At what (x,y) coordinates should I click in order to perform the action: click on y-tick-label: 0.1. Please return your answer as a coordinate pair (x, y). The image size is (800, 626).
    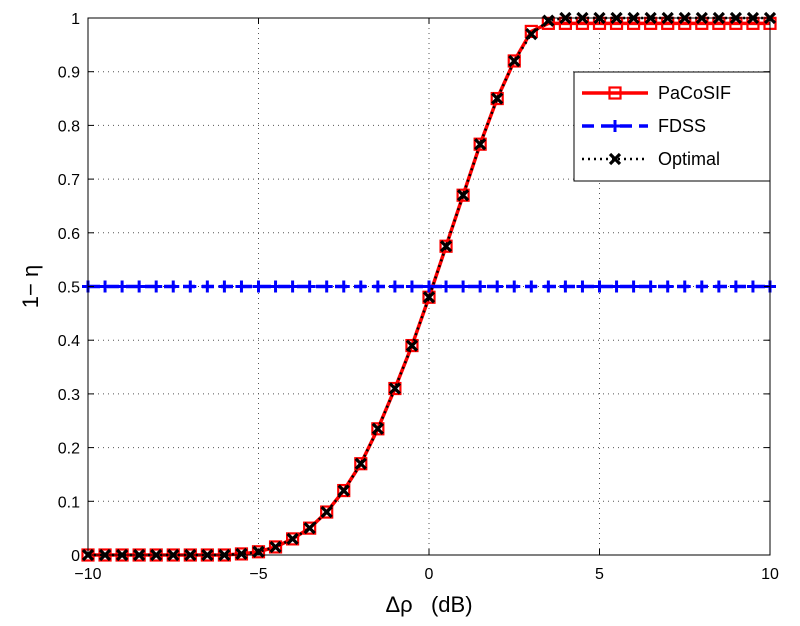
    Looking at the image, I should click on (69, 502).